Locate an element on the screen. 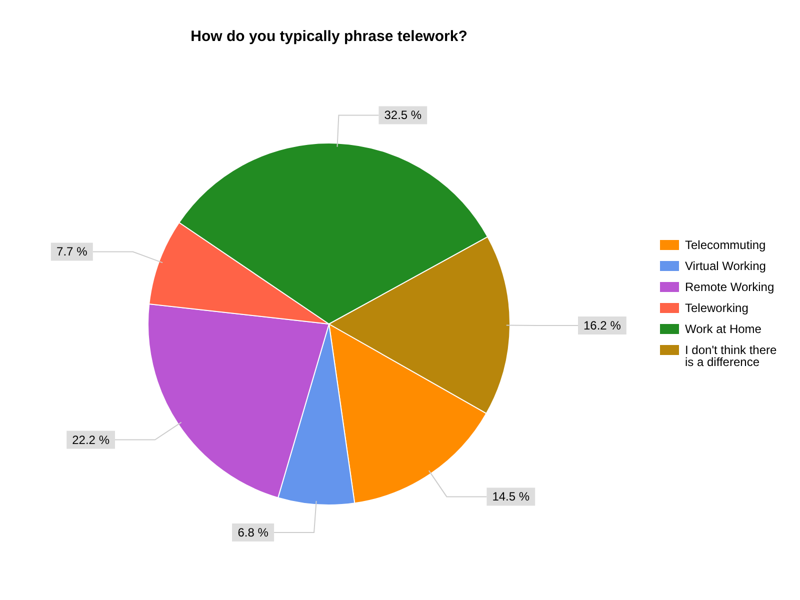 This screenshot has width=800, height=600. legend-label: Virtual Working is located at coordinates (725, 266).